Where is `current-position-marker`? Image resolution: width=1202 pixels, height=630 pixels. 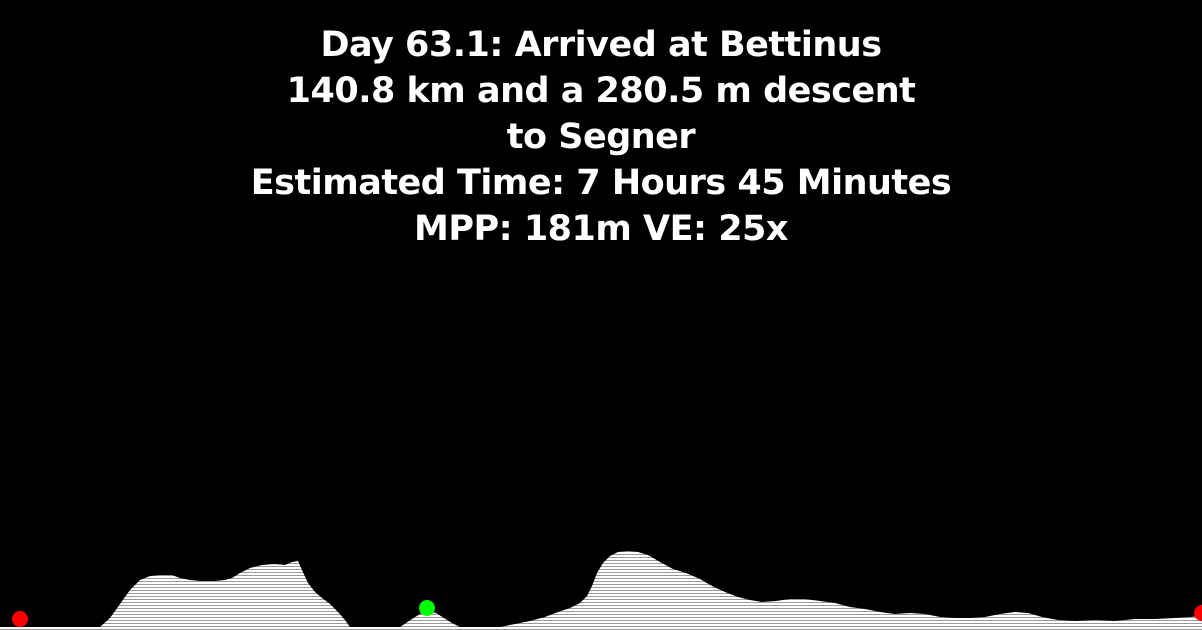
current-position-marker is located at coordinates (427, 608).